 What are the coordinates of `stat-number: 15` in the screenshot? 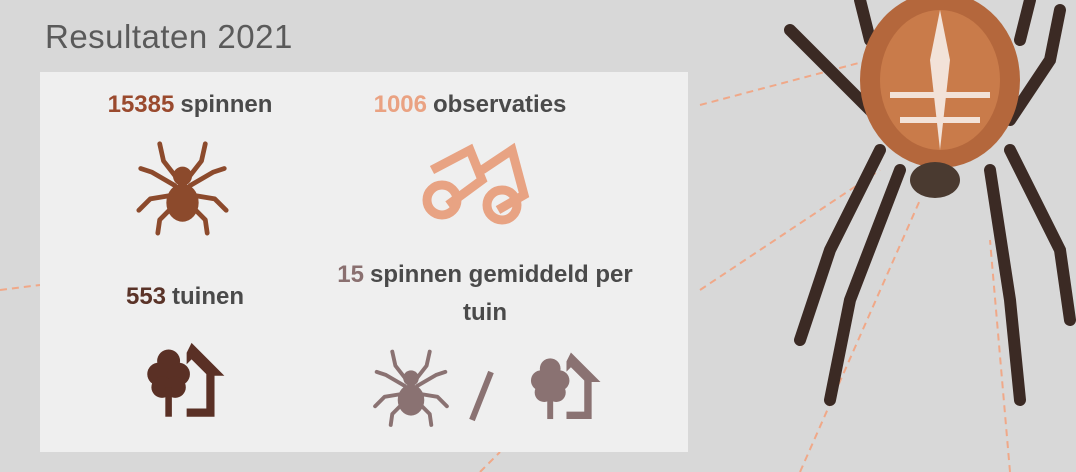 It's located at (350, 274).